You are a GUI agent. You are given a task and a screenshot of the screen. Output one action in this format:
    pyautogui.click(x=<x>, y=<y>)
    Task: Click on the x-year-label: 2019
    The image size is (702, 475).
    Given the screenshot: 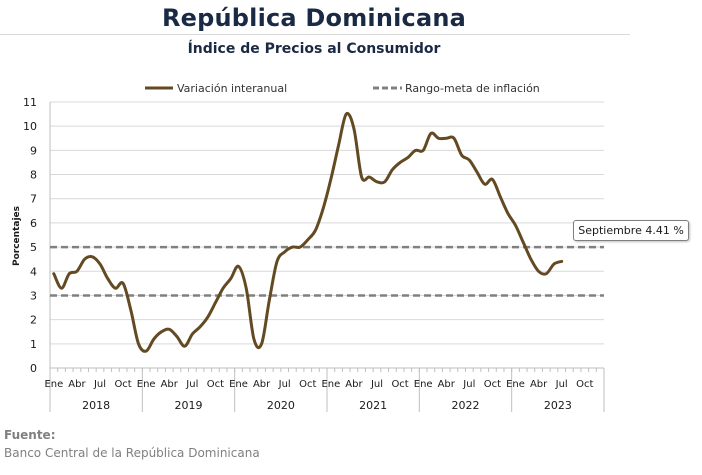 What is the action you would take?
    pyautogui.click(x=189, y=405)
    